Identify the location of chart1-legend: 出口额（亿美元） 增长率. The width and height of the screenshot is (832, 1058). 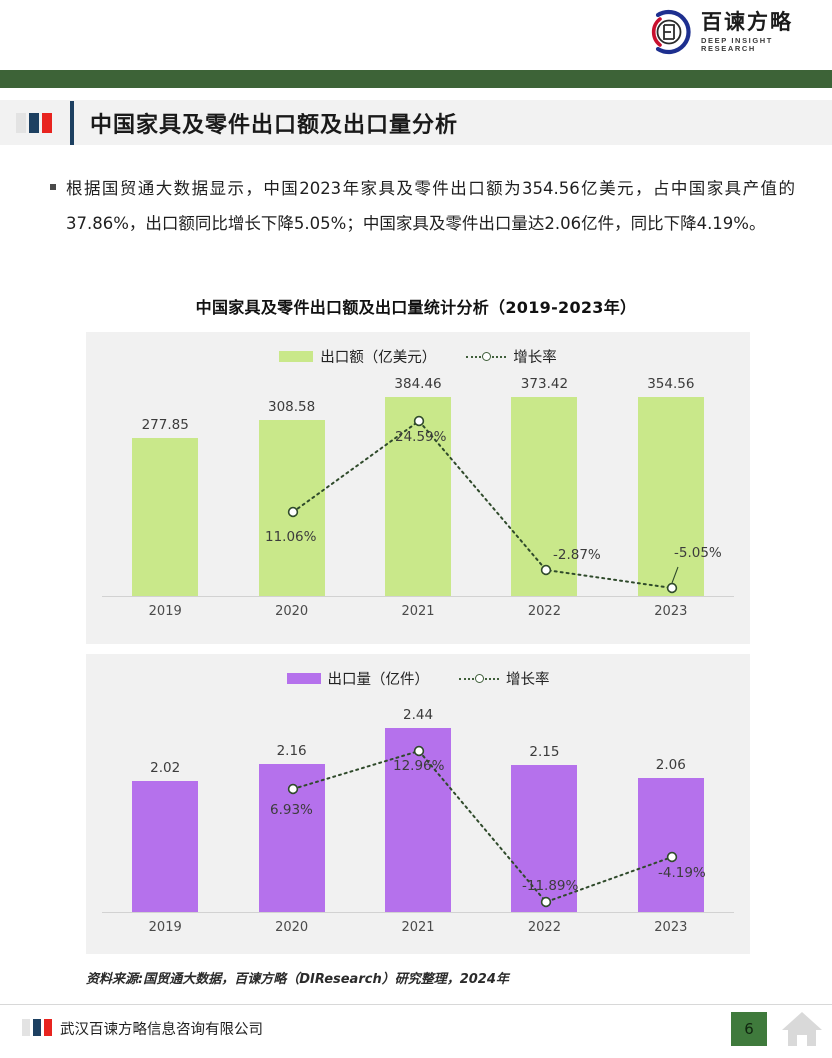
(418, 356).